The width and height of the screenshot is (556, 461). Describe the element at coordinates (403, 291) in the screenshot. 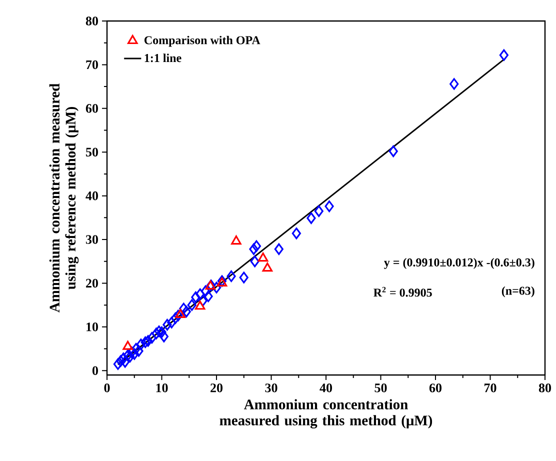

I see `annotation: R$^{2}$ = 0.9905` at that location.